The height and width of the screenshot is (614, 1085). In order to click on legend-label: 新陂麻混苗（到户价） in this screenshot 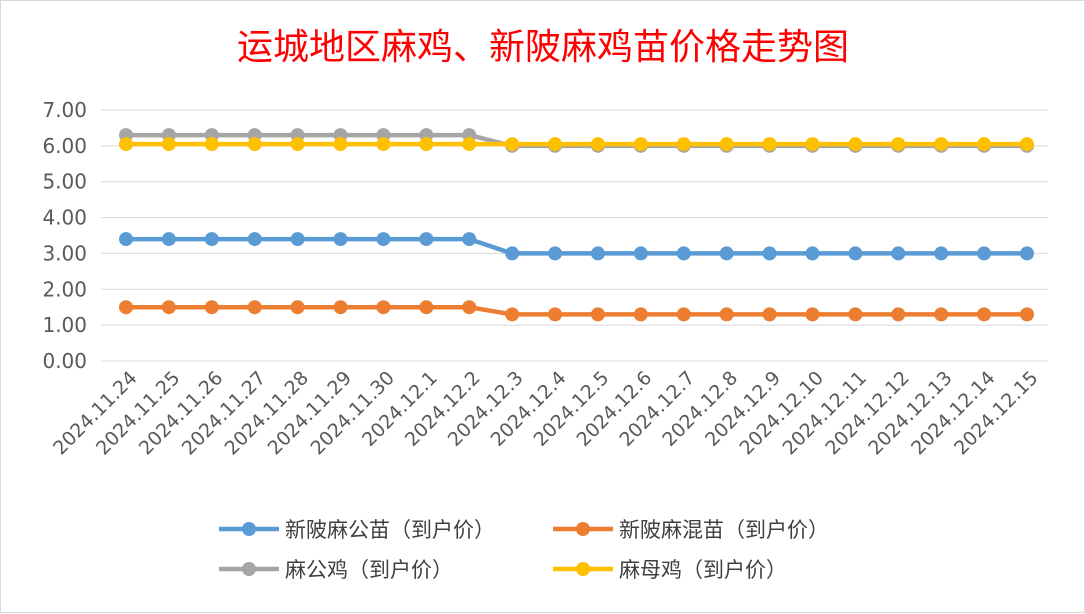, I will do `click(724, 530)`.